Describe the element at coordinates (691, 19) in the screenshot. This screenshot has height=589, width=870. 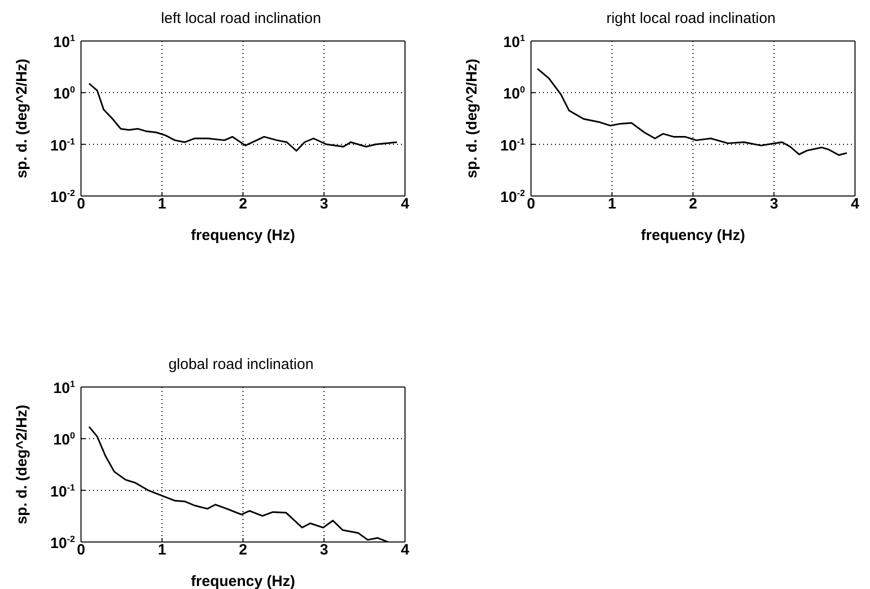
I see `chart-title: right local road inclination` at that location.